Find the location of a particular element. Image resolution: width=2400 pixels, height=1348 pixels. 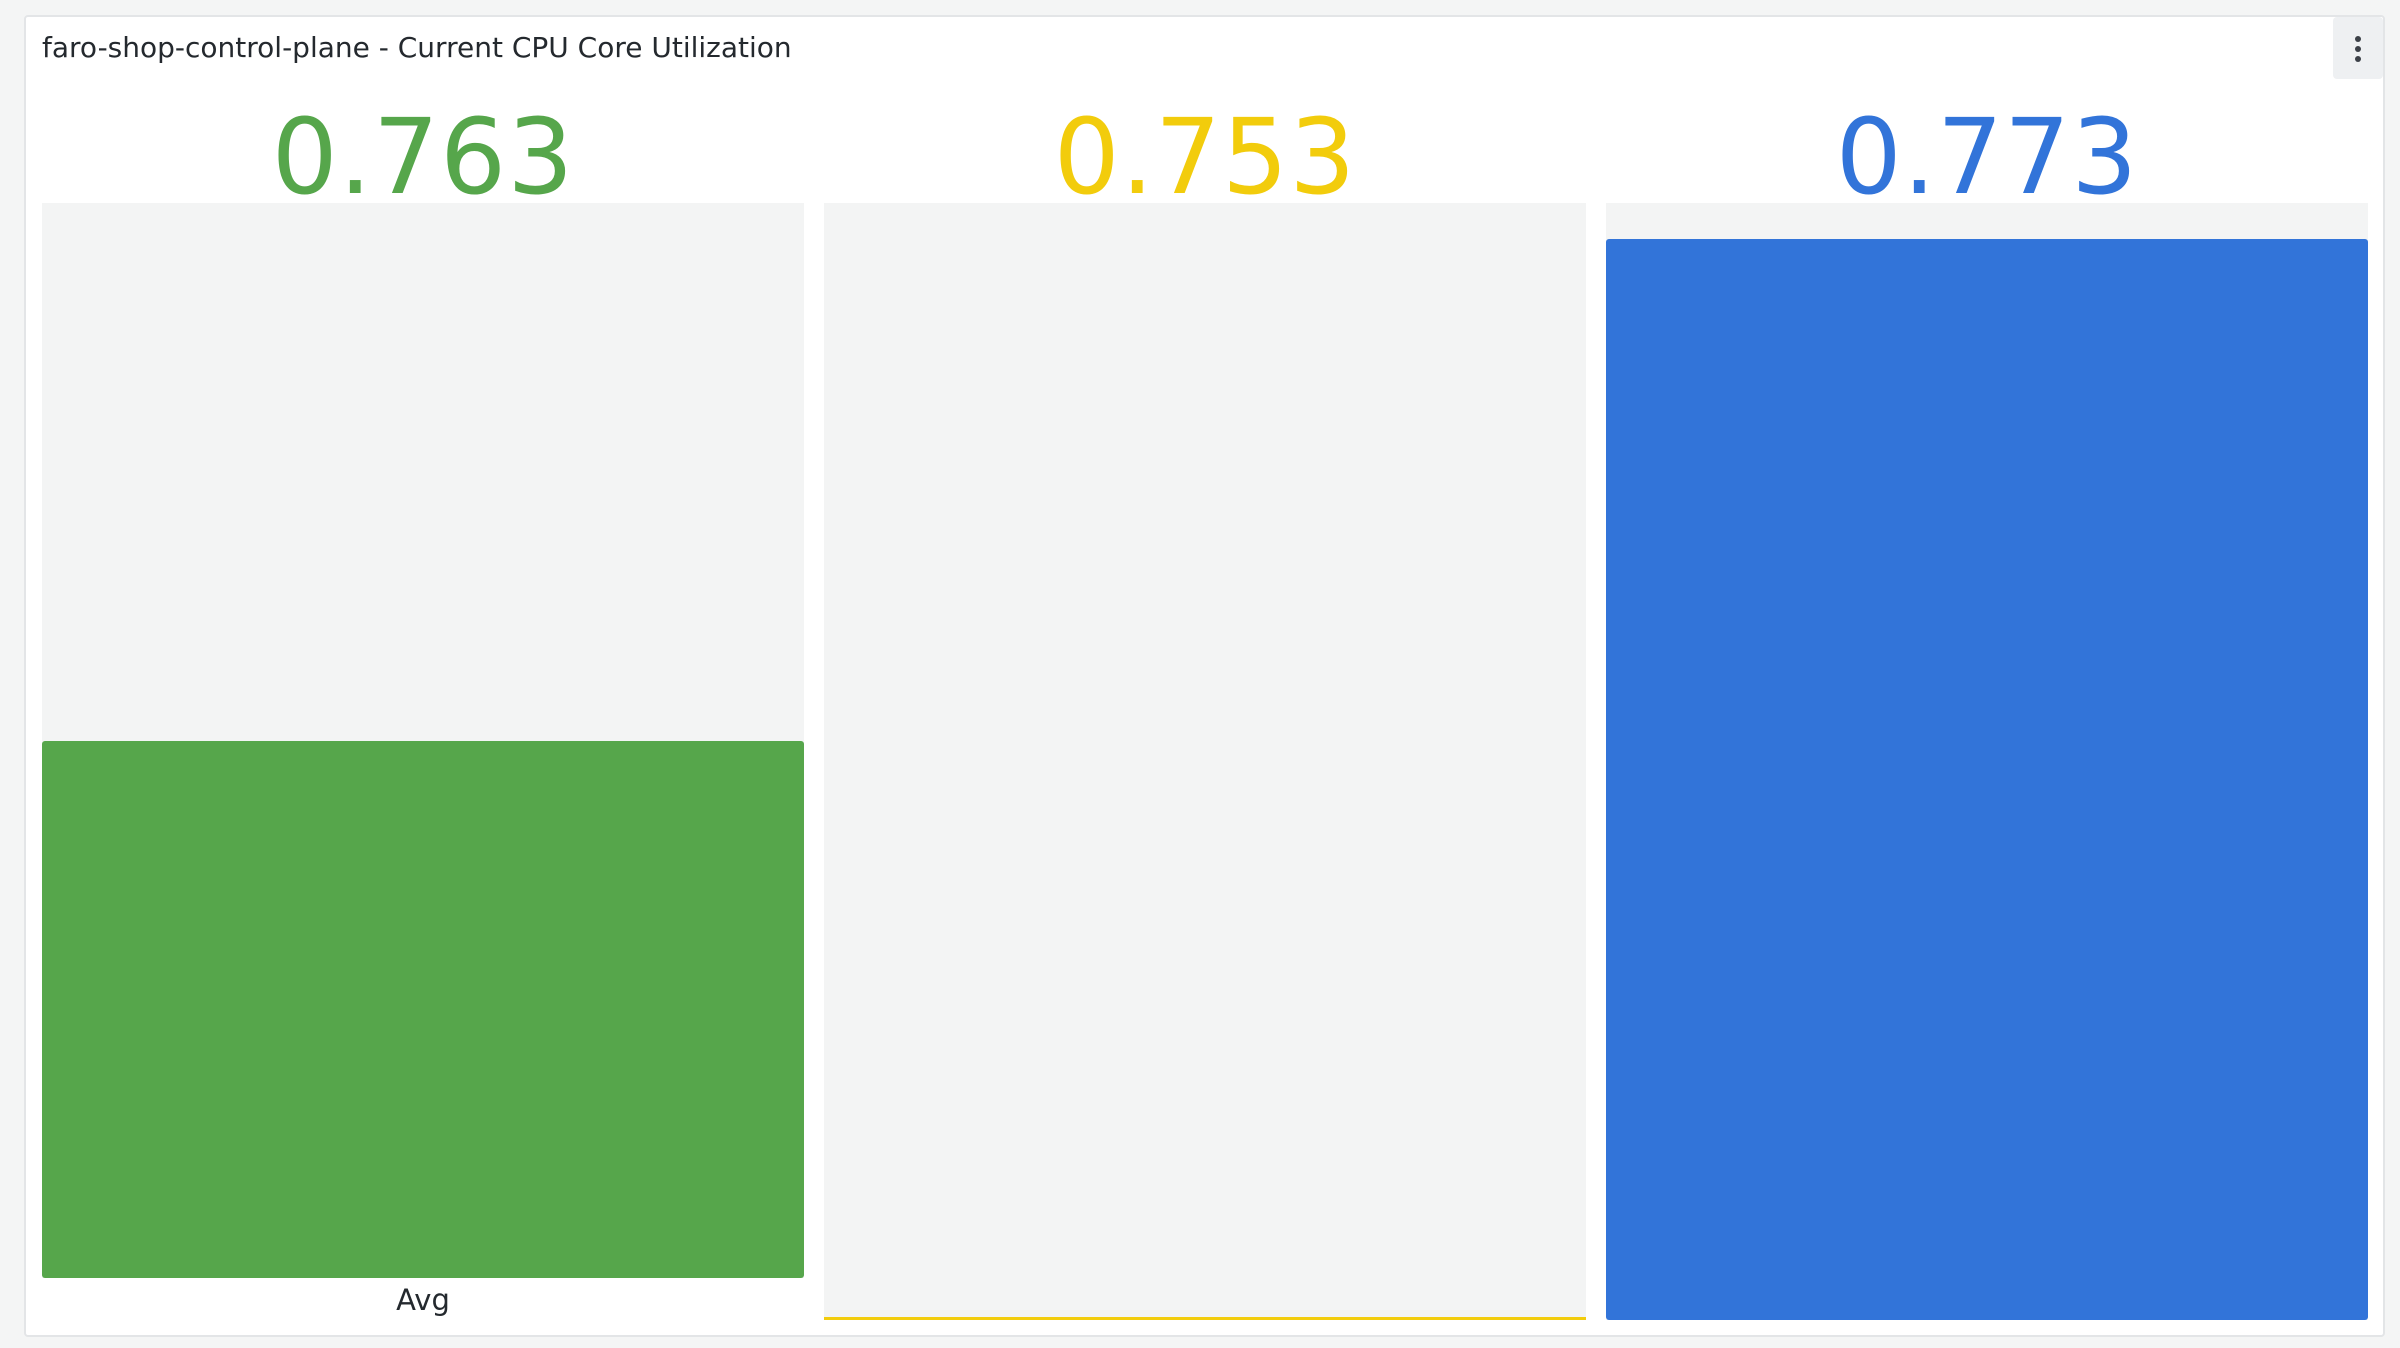

panel-menu-button is located at coordinates (2358, 48).